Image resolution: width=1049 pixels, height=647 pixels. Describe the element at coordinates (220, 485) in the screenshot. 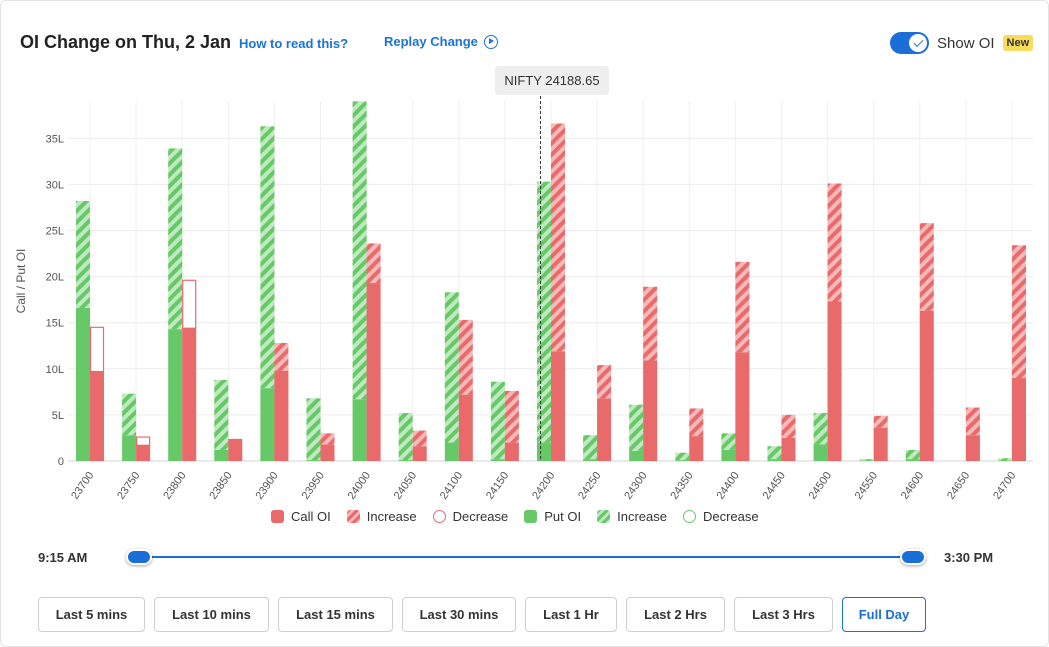

I see `x-tick-label: 23850` at that location.